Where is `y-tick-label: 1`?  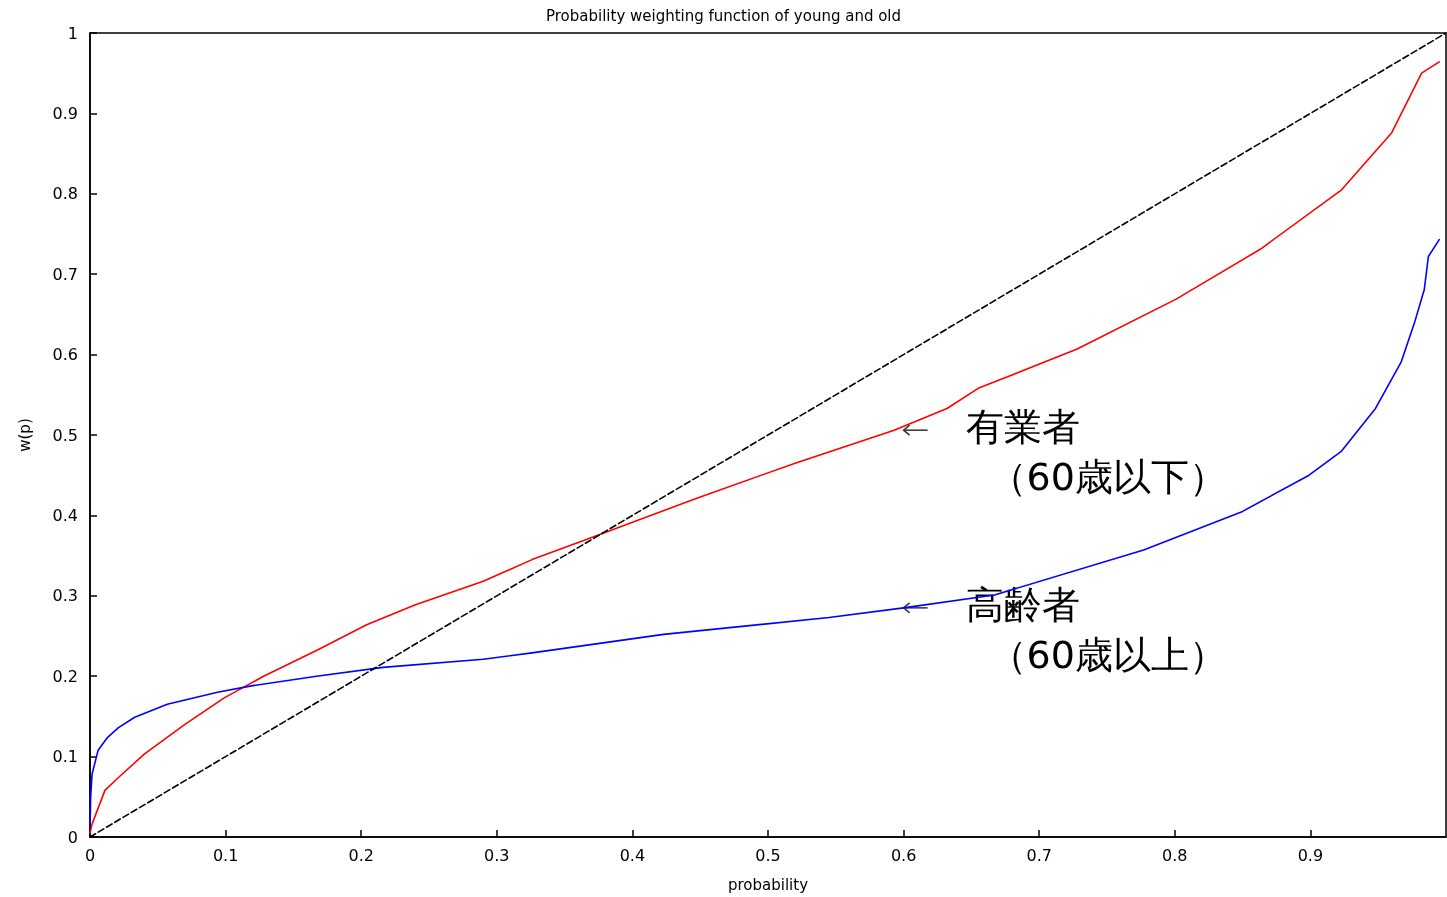
y-tick-label: 1 is located at coordinates (72, 33).